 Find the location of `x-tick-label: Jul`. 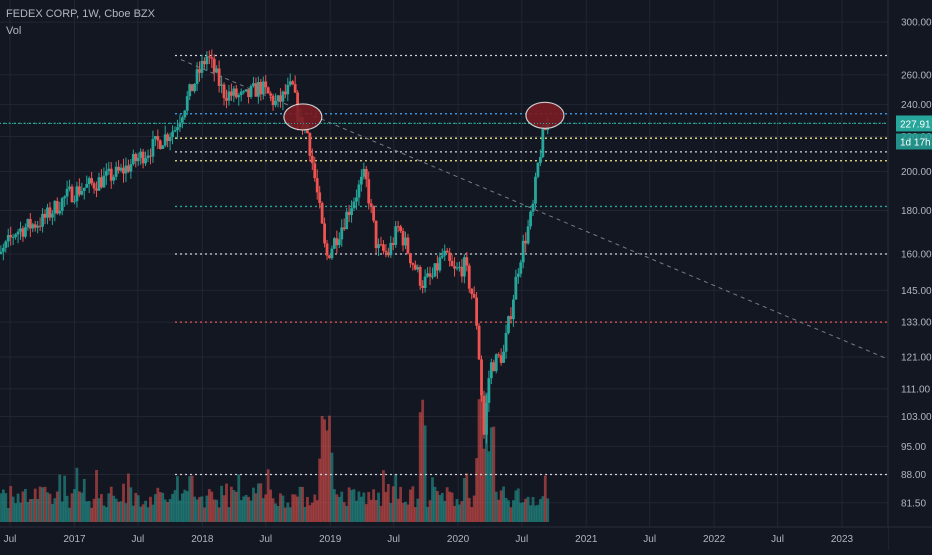

x-tick-label: Jul is located at coordinates (649, 539).